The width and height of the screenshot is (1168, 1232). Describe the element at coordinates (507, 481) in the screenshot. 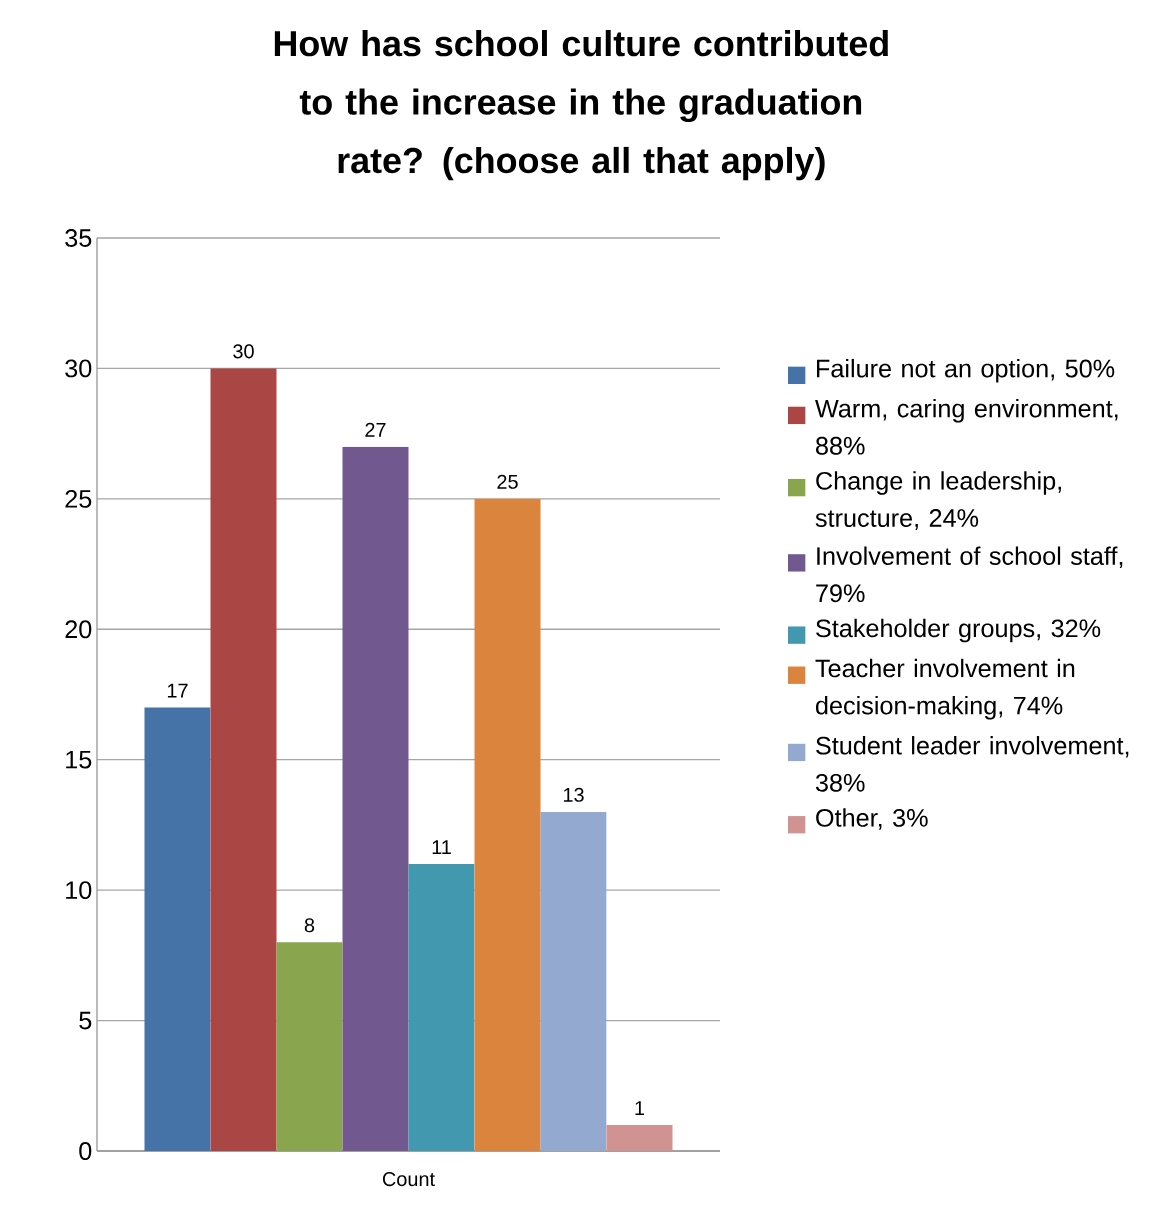

I see `data-label: 25` at that location.